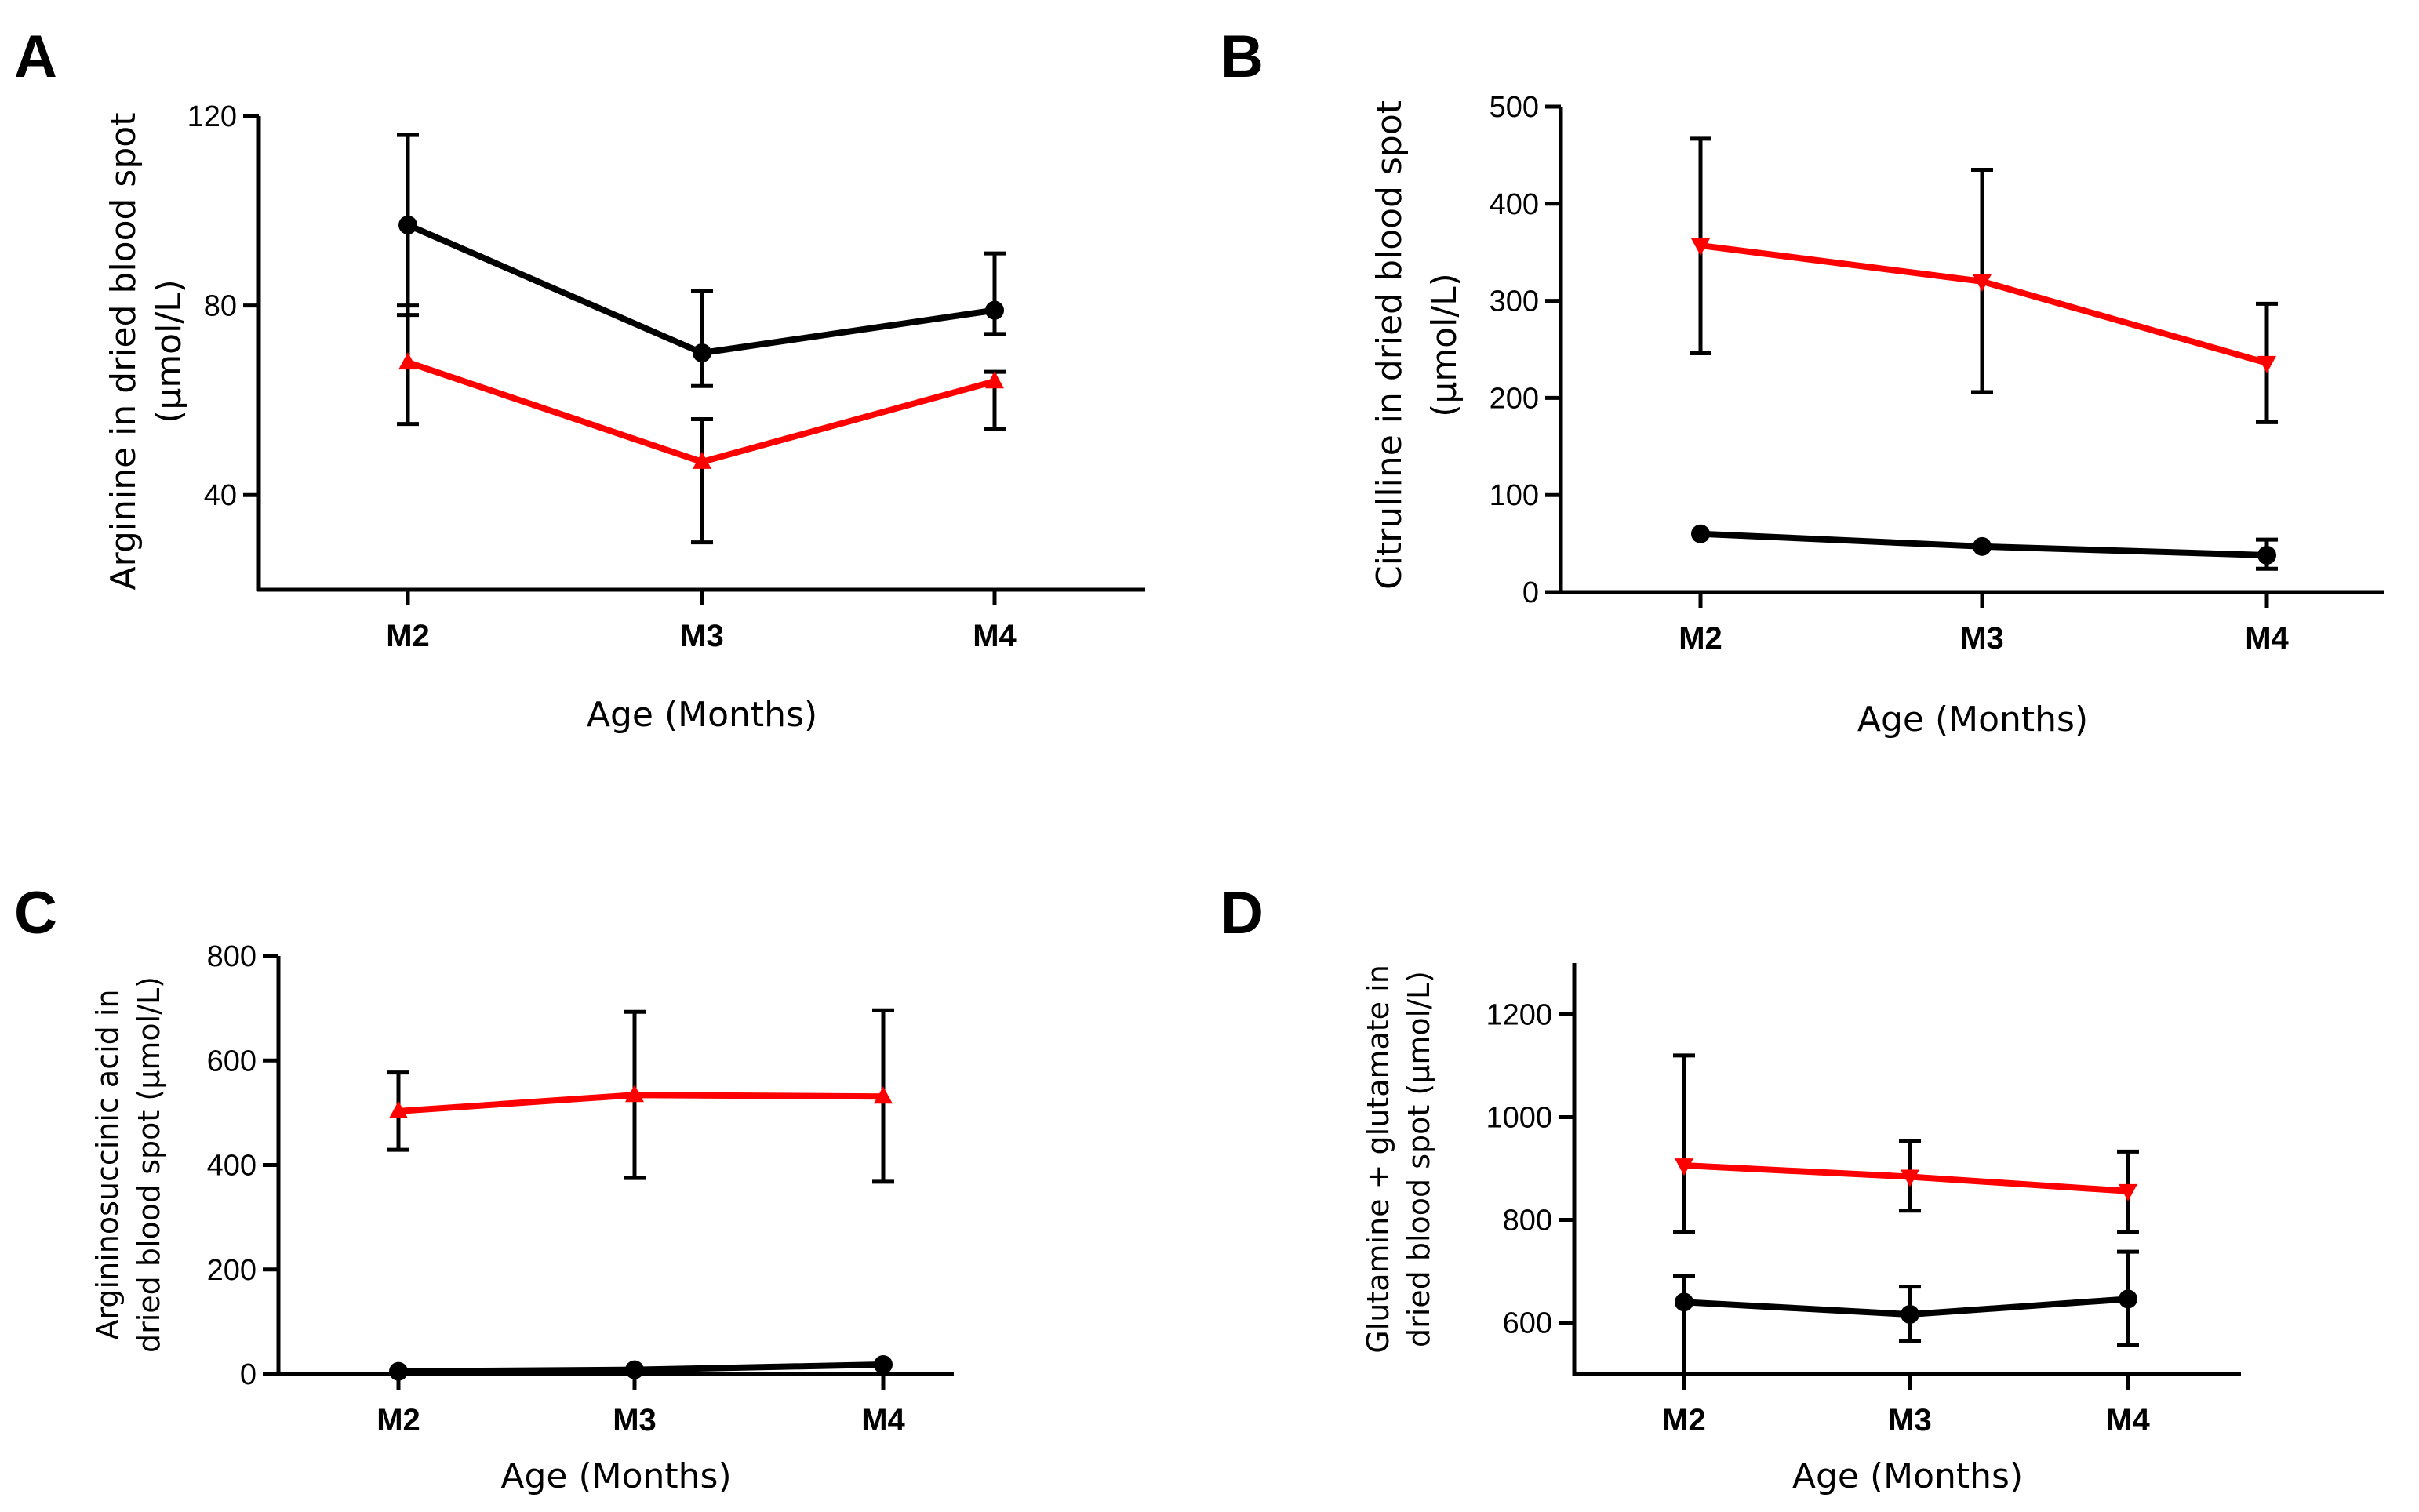 The image size is (2419, 1512). What do you see at coordinates (1514, 301) in the screenshot?
I see `y-tick-label: 300` at bounding box center [1514, 301].